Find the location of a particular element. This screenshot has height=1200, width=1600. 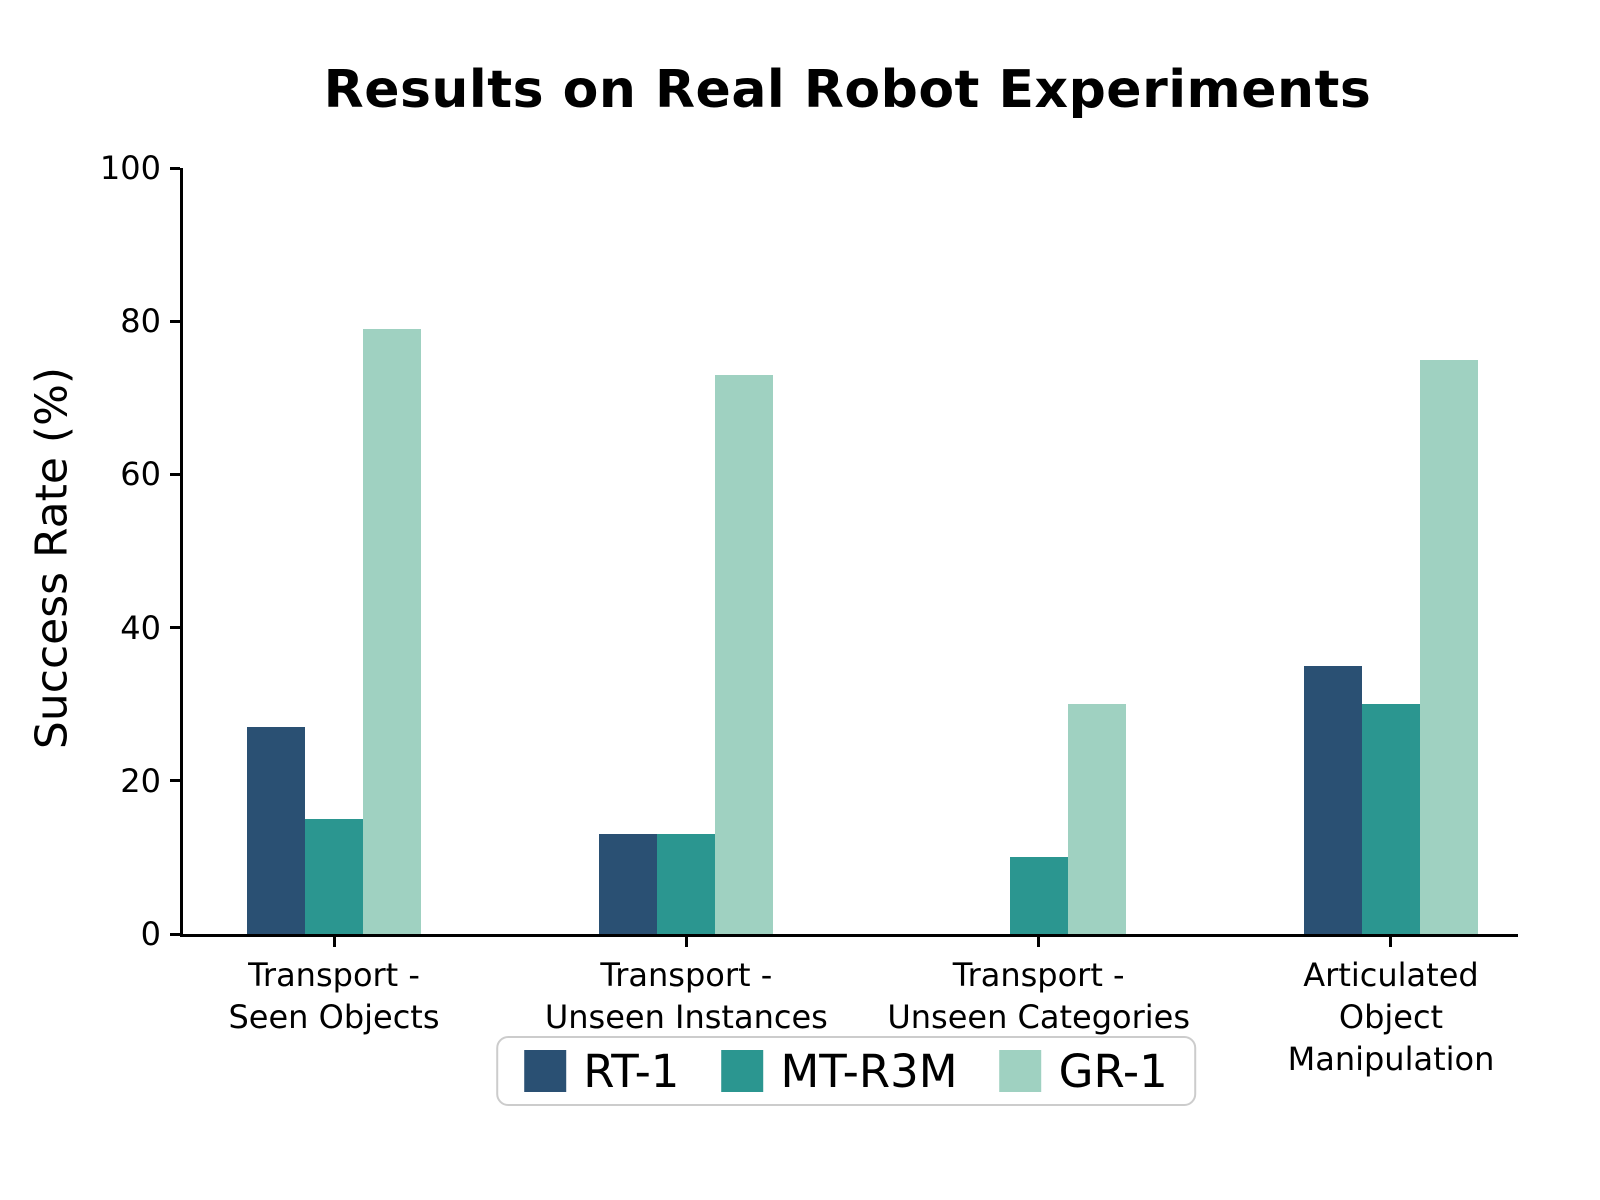

bar-mt-r3m-group2 is located at coordinates (686, 884).